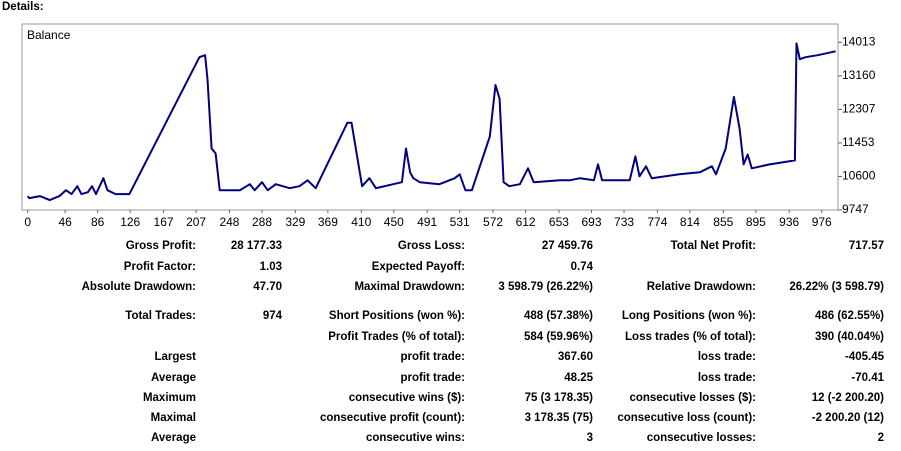 This screenshot has width=901, height=451. I want to click on field-label: Total Trades:, so click(160, 316).